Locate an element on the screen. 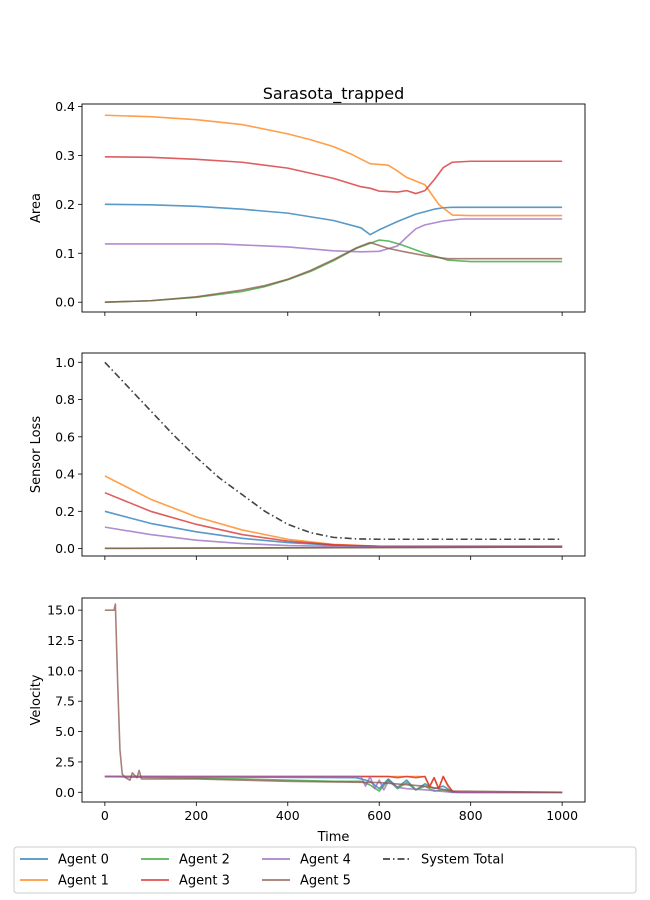 The height and width of the screenshot is (900, 650). legend-label: Agent 5 is located at coordinates (325, 881).